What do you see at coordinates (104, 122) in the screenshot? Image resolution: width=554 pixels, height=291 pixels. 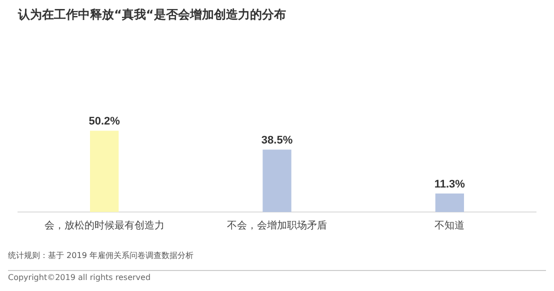 I see `data-label: 50.2%` at bounding box center [104, 122].